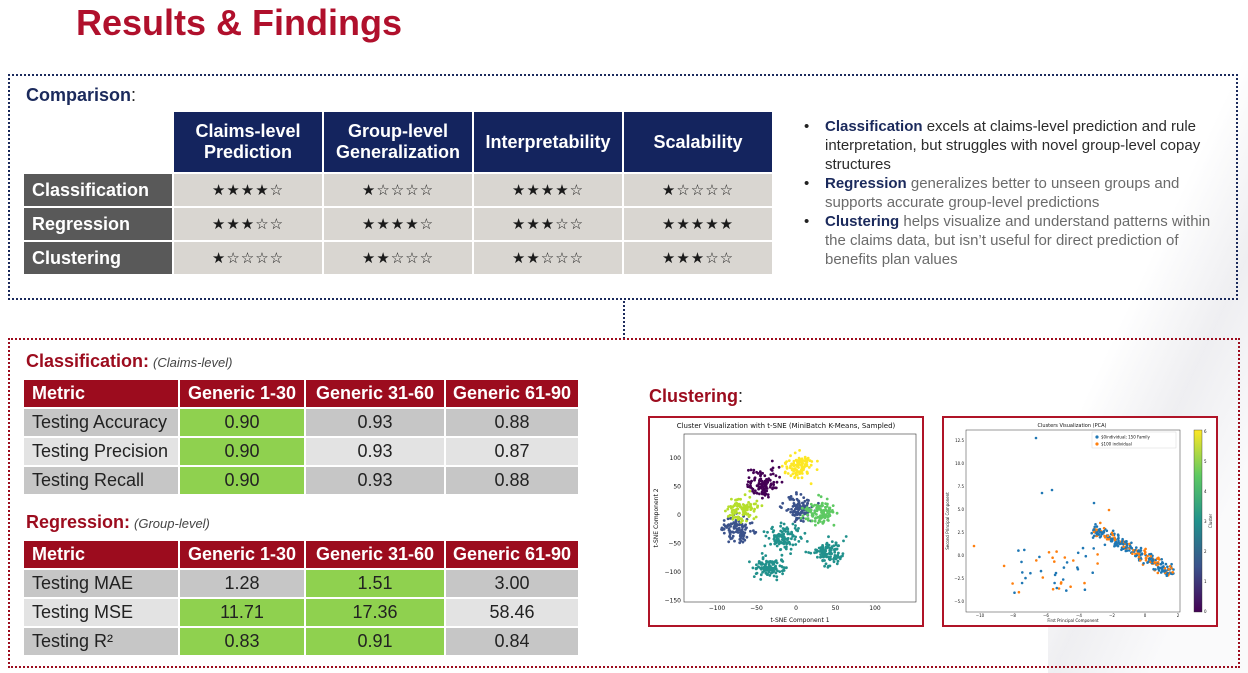 This screenshot has width=1248, height=673. Describe the element at coordinates (673, 572) in the screenshot. I see `tsne-ytick-label: −100` at that location.